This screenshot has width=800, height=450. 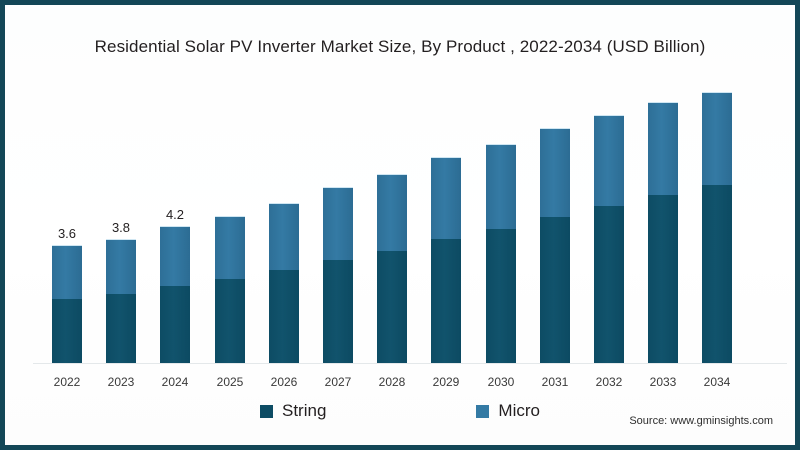 What do you see at coordinates (121, 227) in the screenshot?
I see `bar-value-label: 3.8` at bounding box center [121, 227].